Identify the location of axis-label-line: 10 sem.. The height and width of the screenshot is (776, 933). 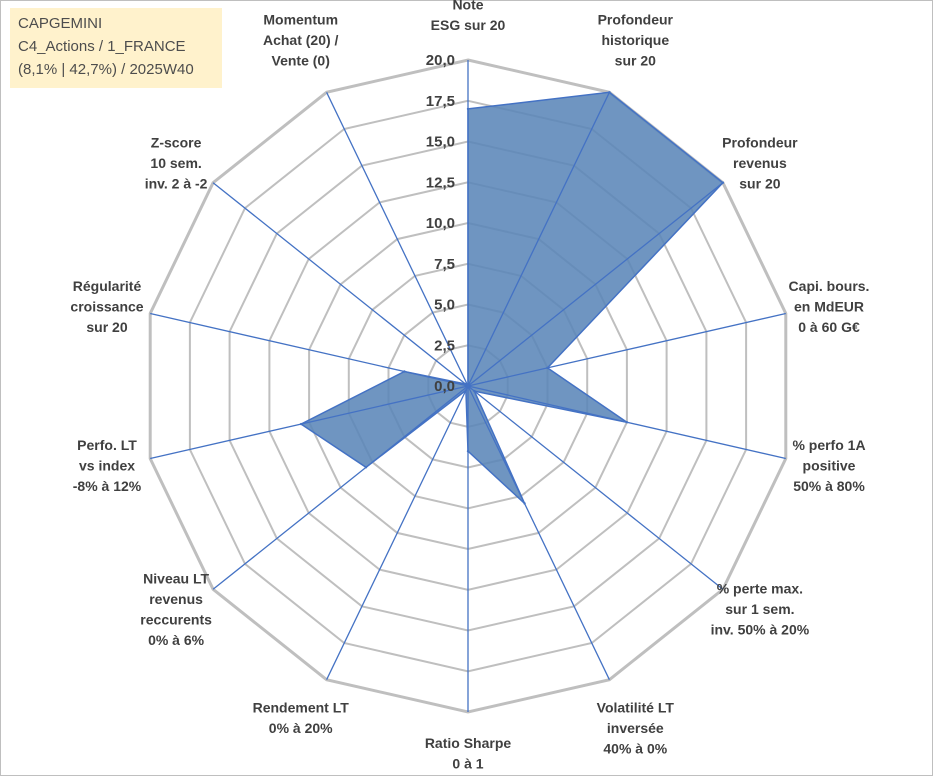
(175, 163).